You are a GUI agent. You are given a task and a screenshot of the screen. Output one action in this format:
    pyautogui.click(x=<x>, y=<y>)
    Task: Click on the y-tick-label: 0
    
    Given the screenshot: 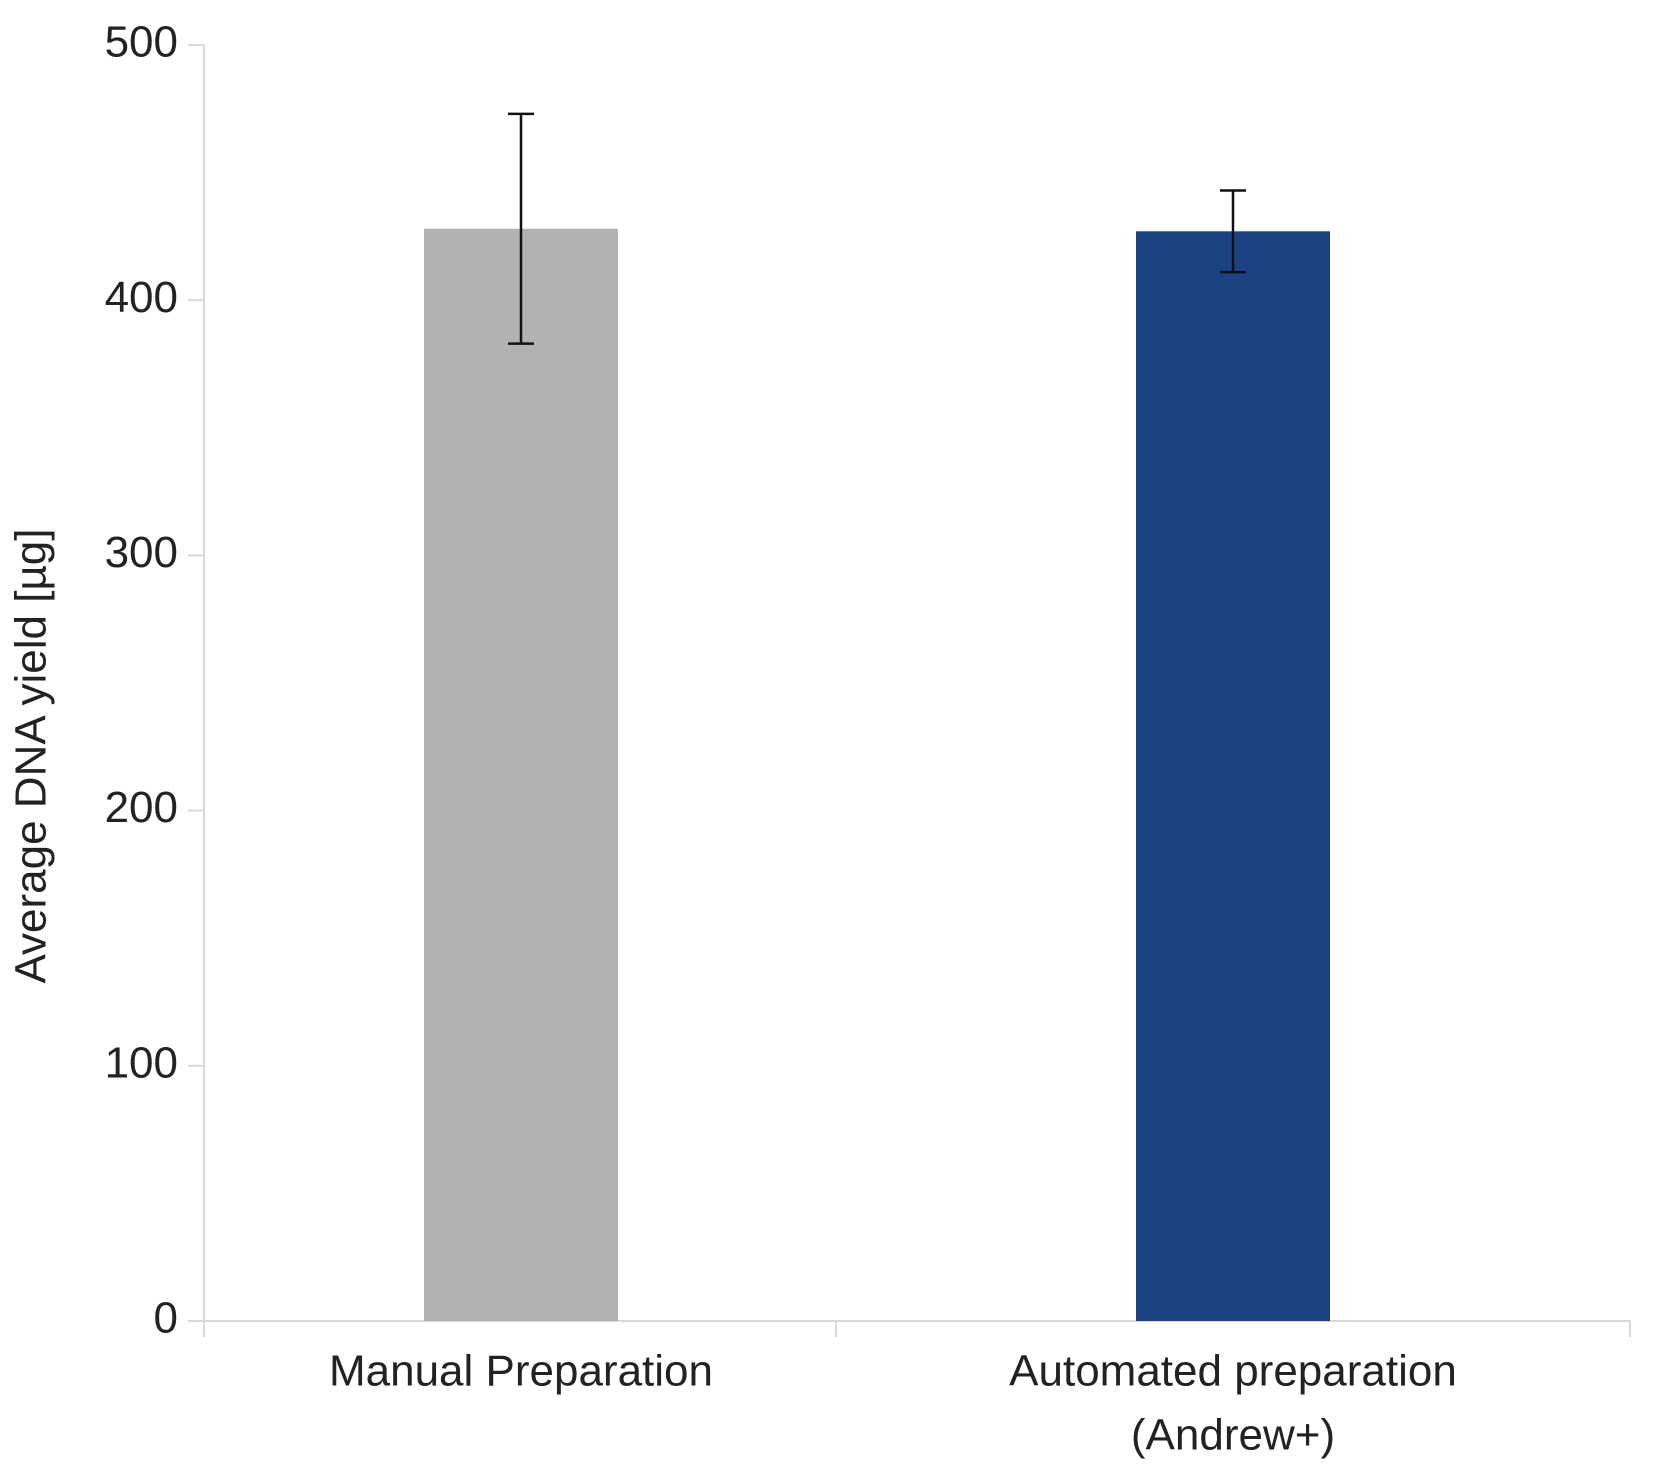 What is the action you would take?
    pyautogui.click(x=166, y=1318)
    